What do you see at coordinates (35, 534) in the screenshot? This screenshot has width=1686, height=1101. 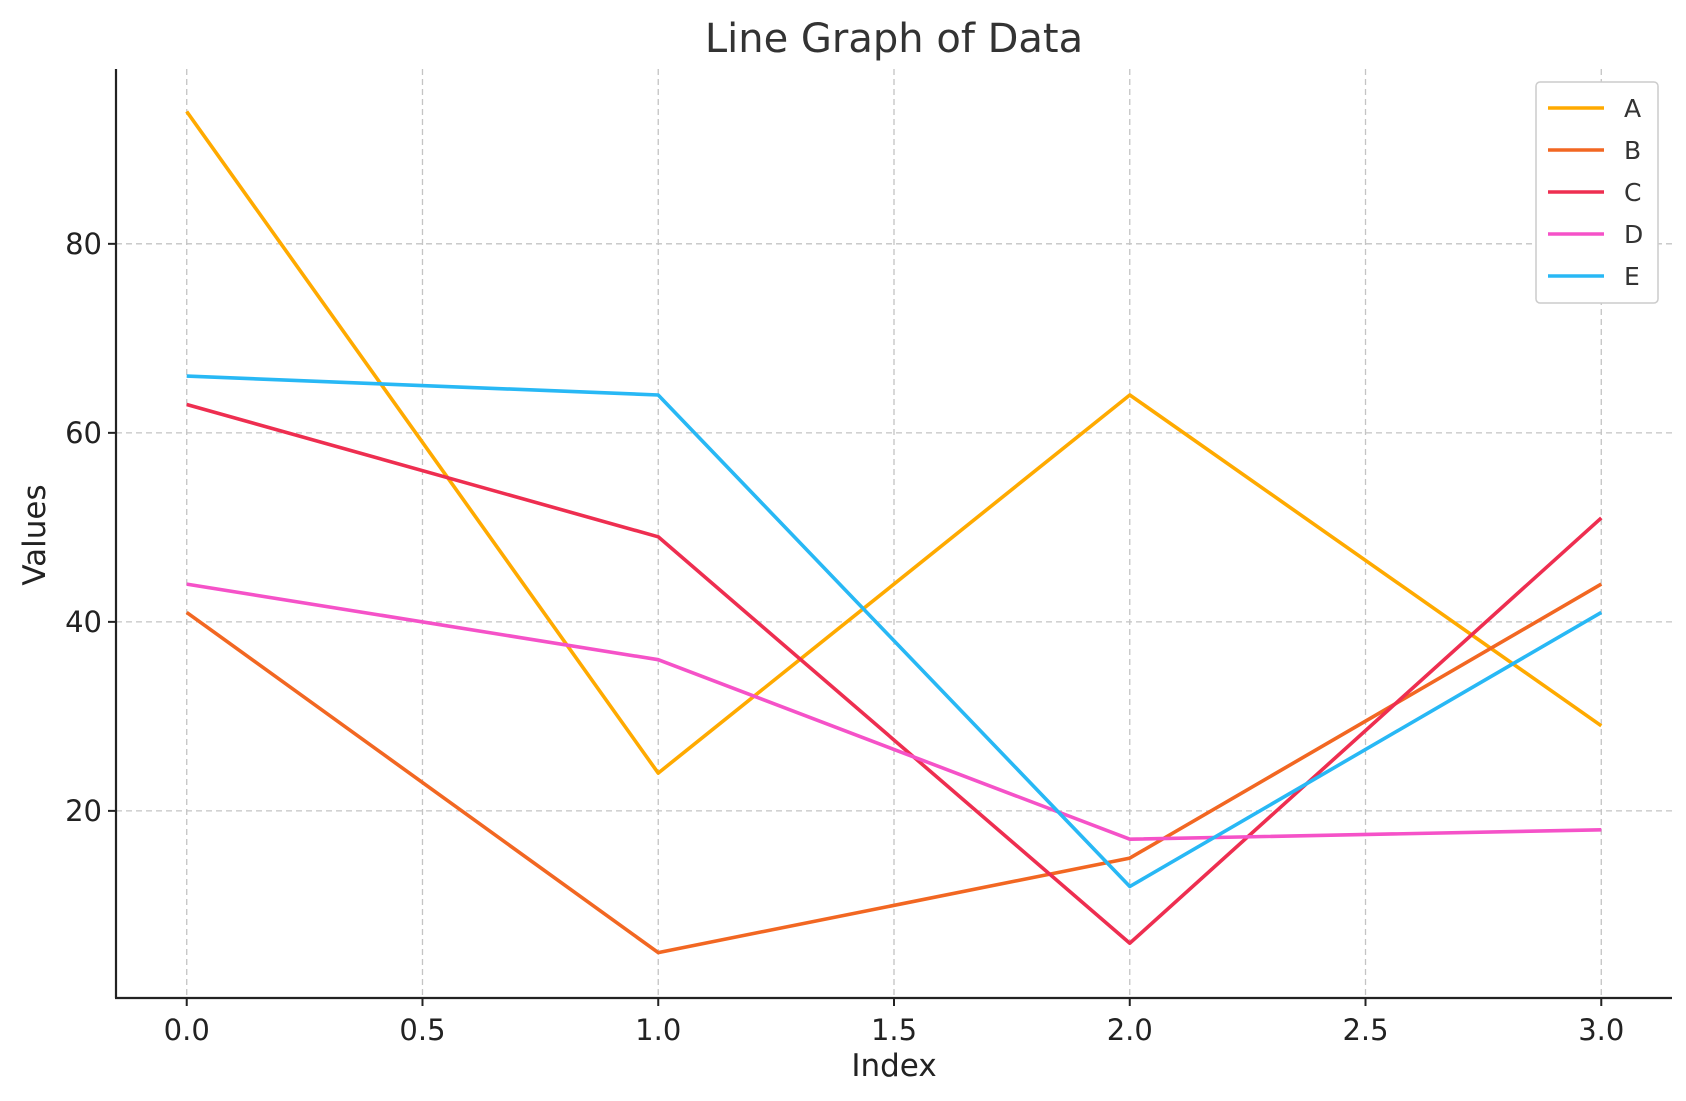 I see `y-axis-label: Values` at bounding box center [35, 534].